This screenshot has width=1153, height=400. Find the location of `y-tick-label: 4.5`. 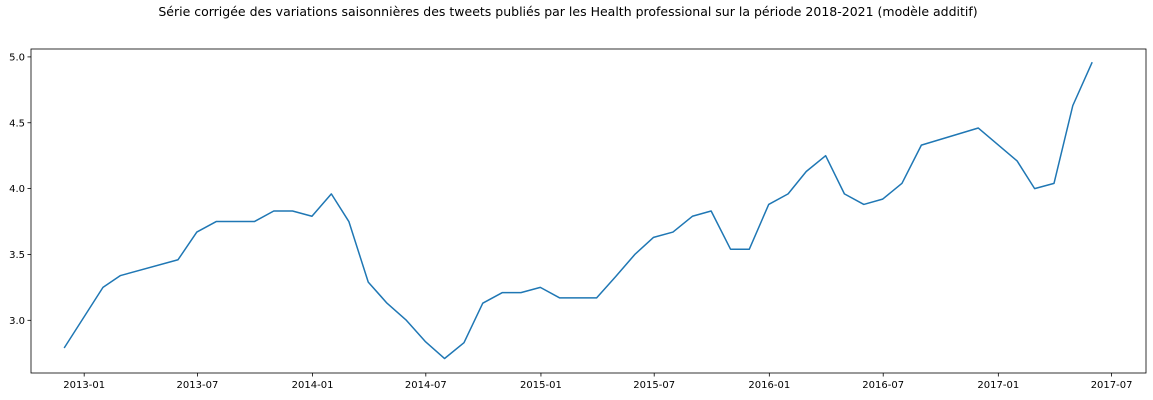

y-tick-label: 4.5 is located at coordinates (17, 123).